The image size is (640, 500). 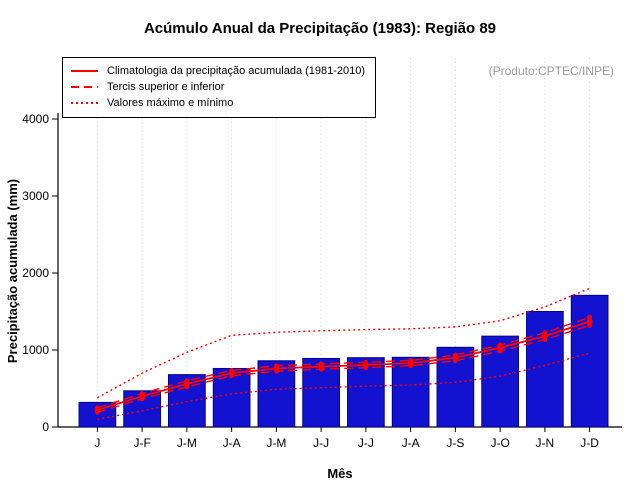 What do you see at coordinates (84, 103) in the screenshot?
I see `dotted-line-sample-icon` at bounding box center [84, 103].